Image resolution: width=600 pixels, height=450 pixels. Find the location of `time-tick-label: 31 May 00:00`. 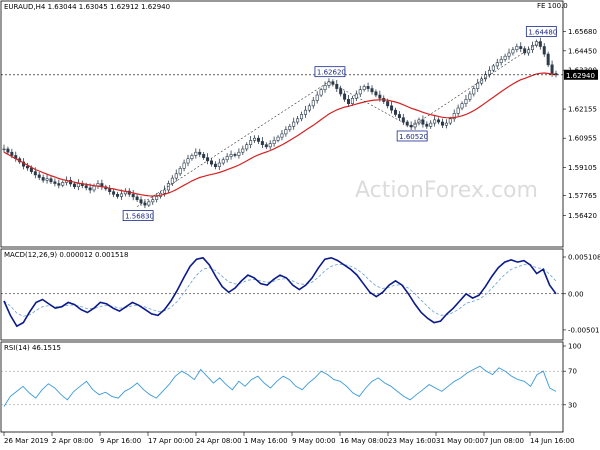

time-tick-label: 31 May 00:00 is located at coordinates (460, 441).